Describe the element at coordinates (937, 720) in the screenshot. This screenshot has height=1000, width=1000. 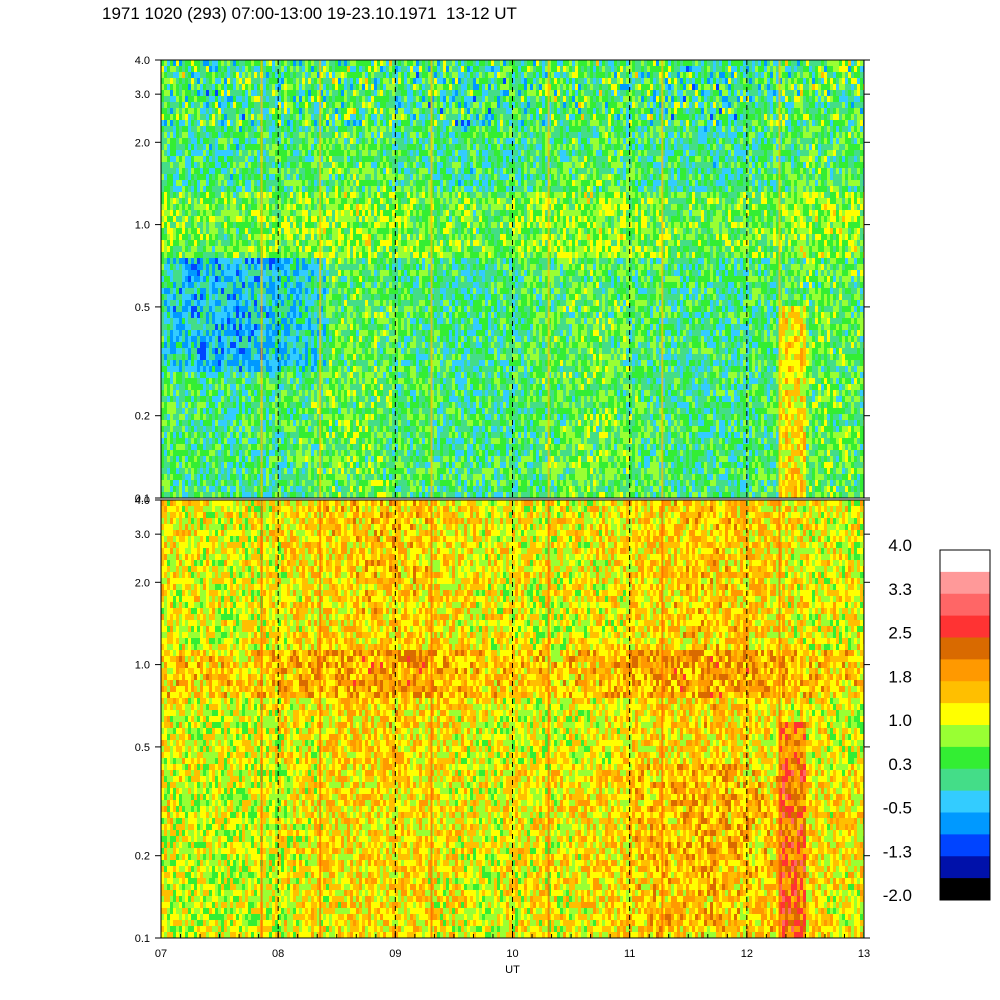
I see `colorbar: 4.0 3.3 2.5 1.8 1.0 0.3 -0.5 -1.3 -2.0` at that location.